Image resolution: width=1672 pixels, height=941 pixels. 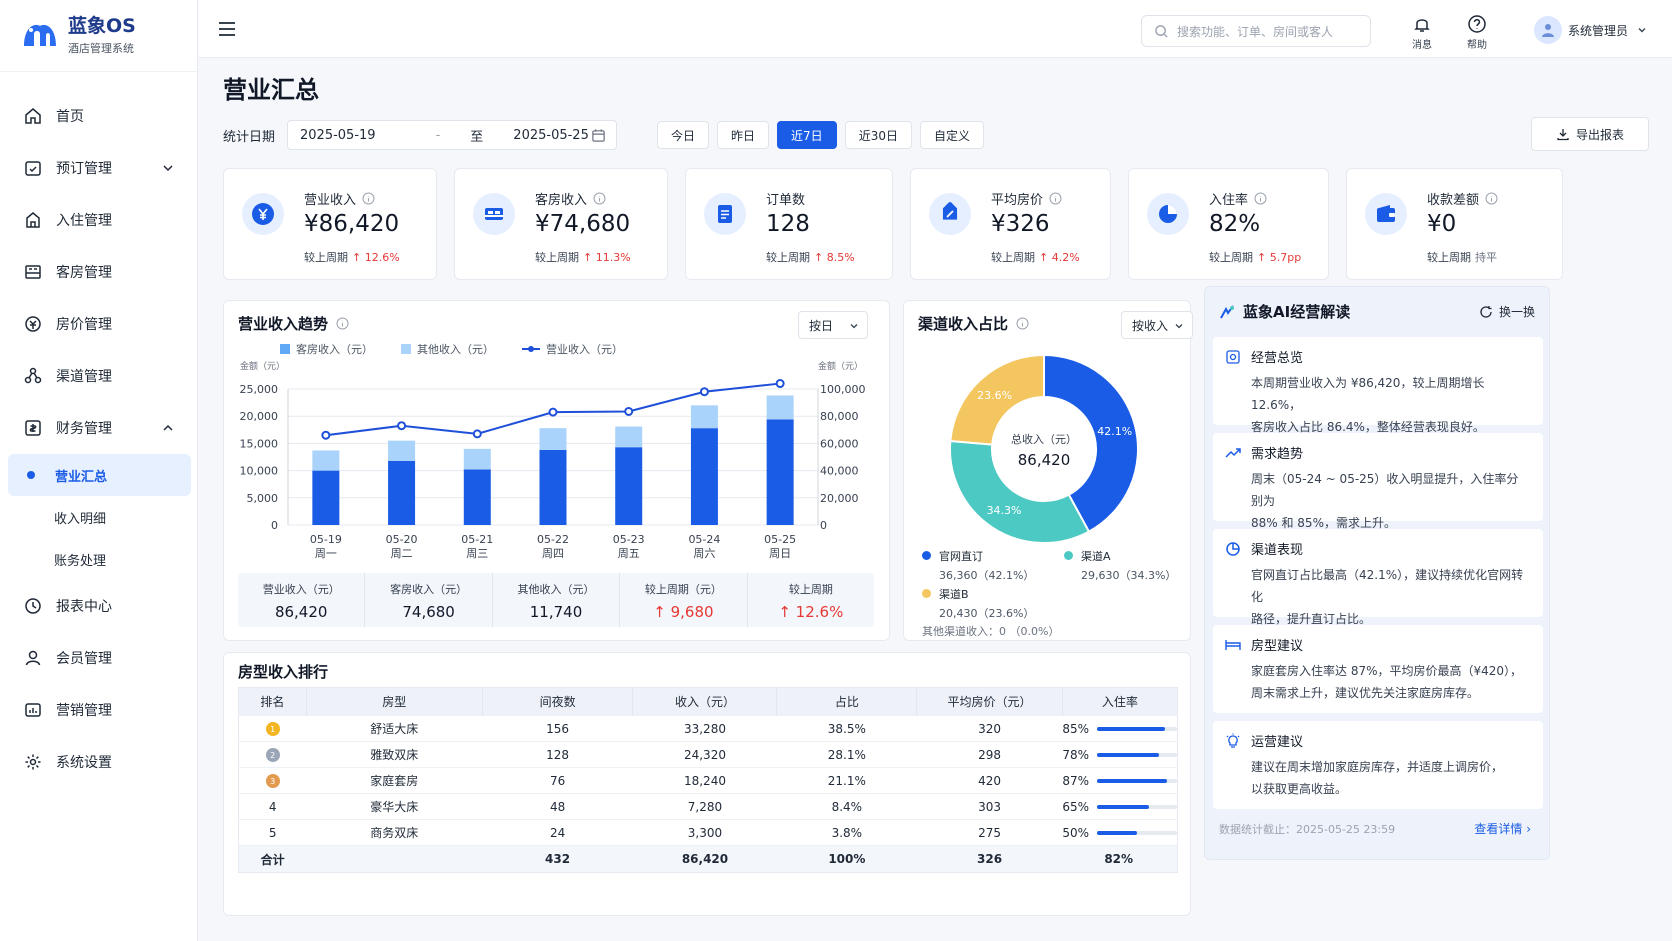 What do you see at coordinates (263, 214) in the screenshot?
I see `yen-icon` at bounding box center [263, 214].